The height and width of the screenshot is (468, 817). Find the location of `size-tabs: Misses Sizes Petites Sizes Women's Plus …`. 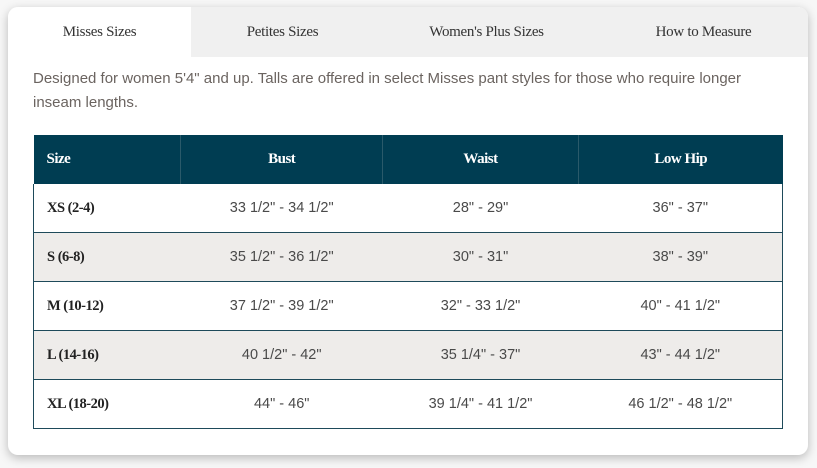

size-tabs: Misses Sizes Petites Sizes Women's Plus … is located at coordinates (408, 32).